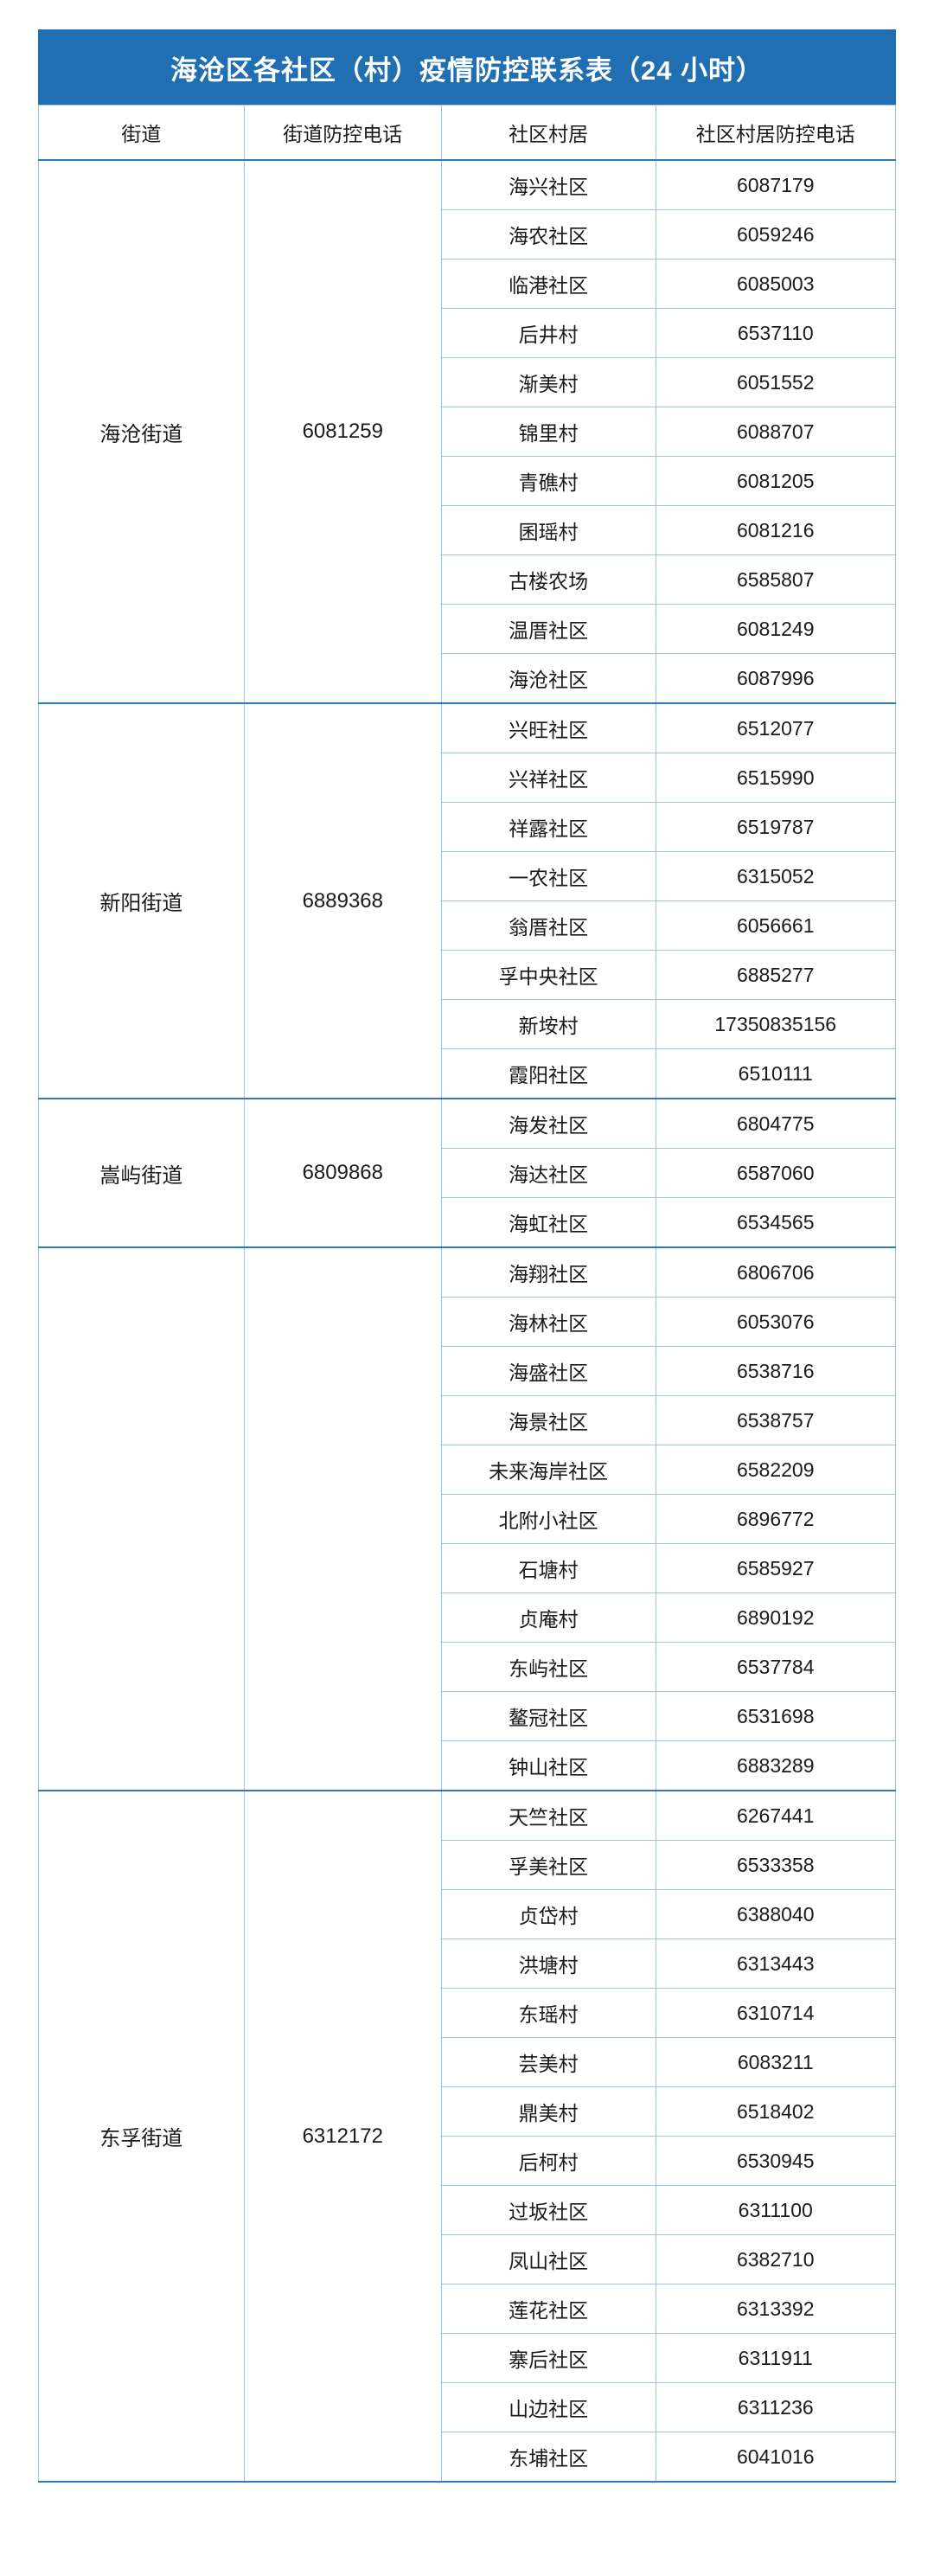 The image size is (934, 2576). Describe the element at coordinates (775, 2259) in the screenshot. I see `community-phone-cell: 6382710` at that location.